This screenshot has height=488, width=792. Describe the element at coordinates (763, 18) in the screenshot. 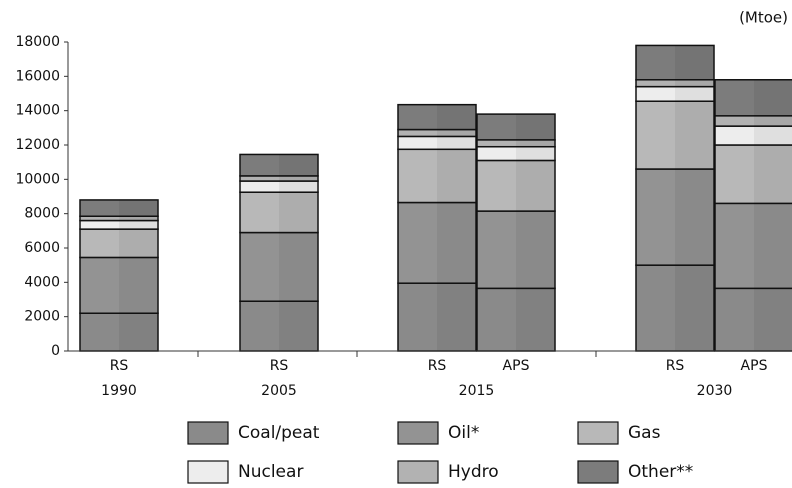

I see `unit-label: (Mtoe)` at that location.